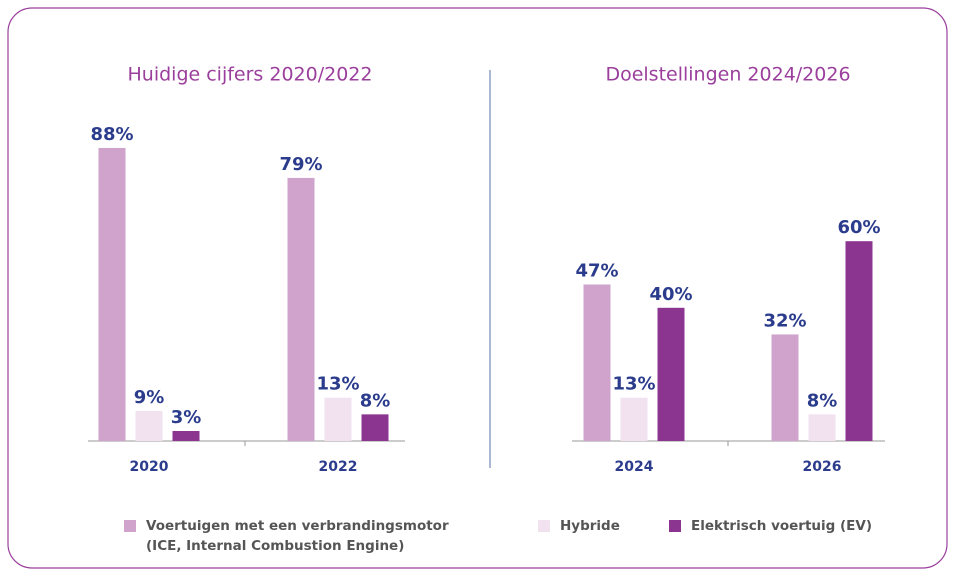 This screenshot has height=576, width=955. I want to click on value-label: 60%, so click(858, 227).